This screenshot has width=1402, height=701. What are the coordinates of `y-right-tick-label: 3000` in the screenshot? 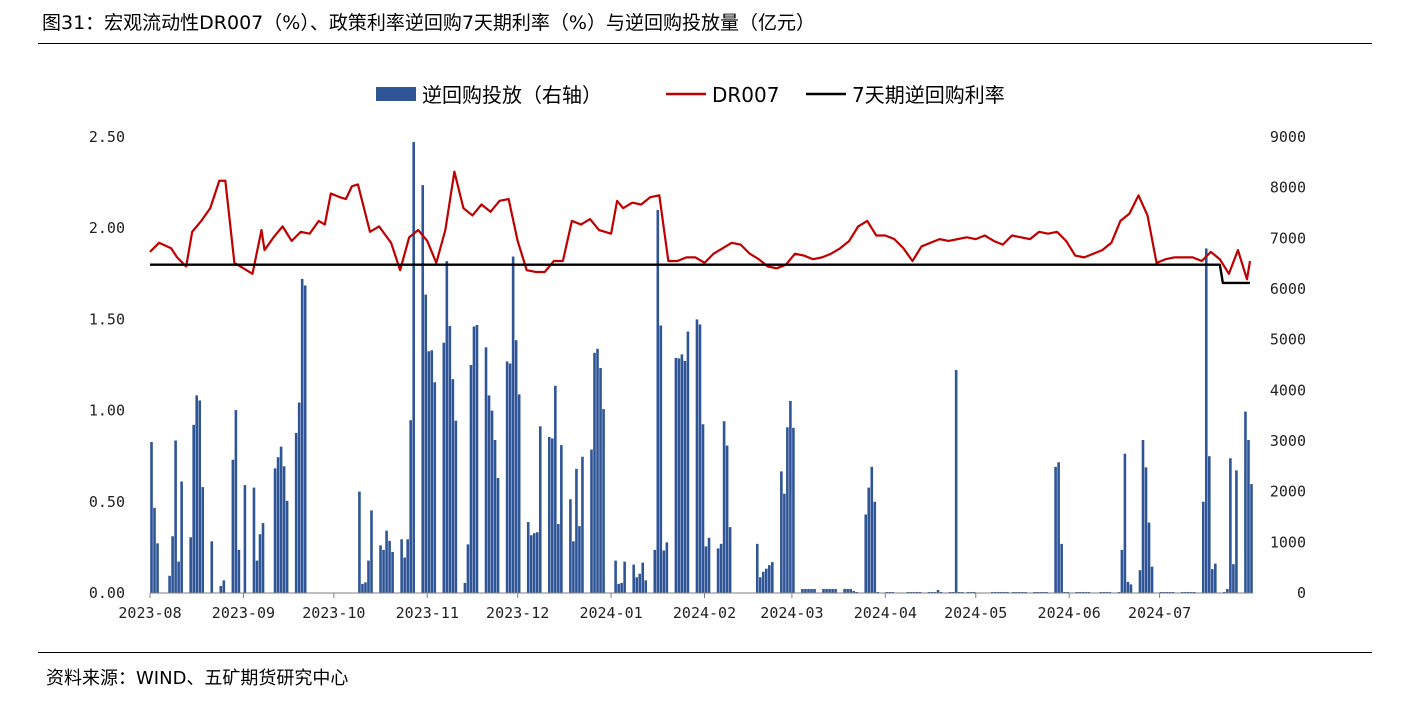 It's located at (1288, 441).